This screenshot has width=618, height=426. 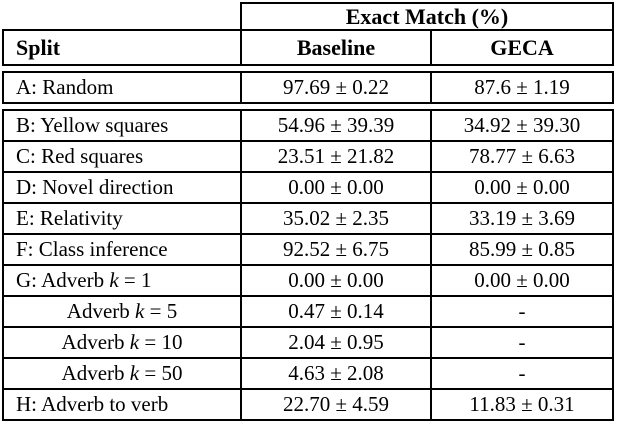 I want to click on baseline-cell: 22.70 ± 4.59, so click(x=336, y=404).